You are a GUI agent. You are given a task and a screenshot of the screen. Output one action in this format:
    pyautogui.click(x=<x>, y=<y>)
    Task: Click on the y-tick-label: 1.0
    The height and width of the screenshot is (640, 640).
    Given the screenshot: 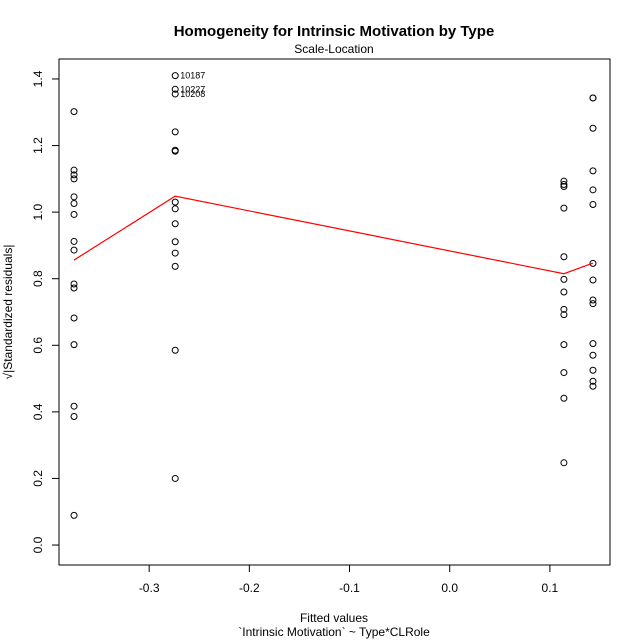 What is the action you would take?
    pyautogui.click(x=38, y=211)
    